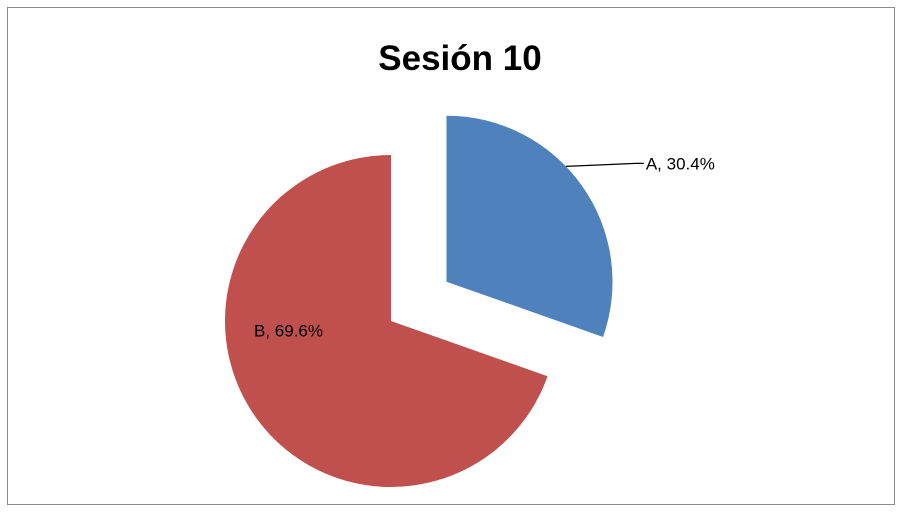  Describe the element at coordinates (459, 58) in the screenshot. I see `chart-title: Sesión 10` at that location.